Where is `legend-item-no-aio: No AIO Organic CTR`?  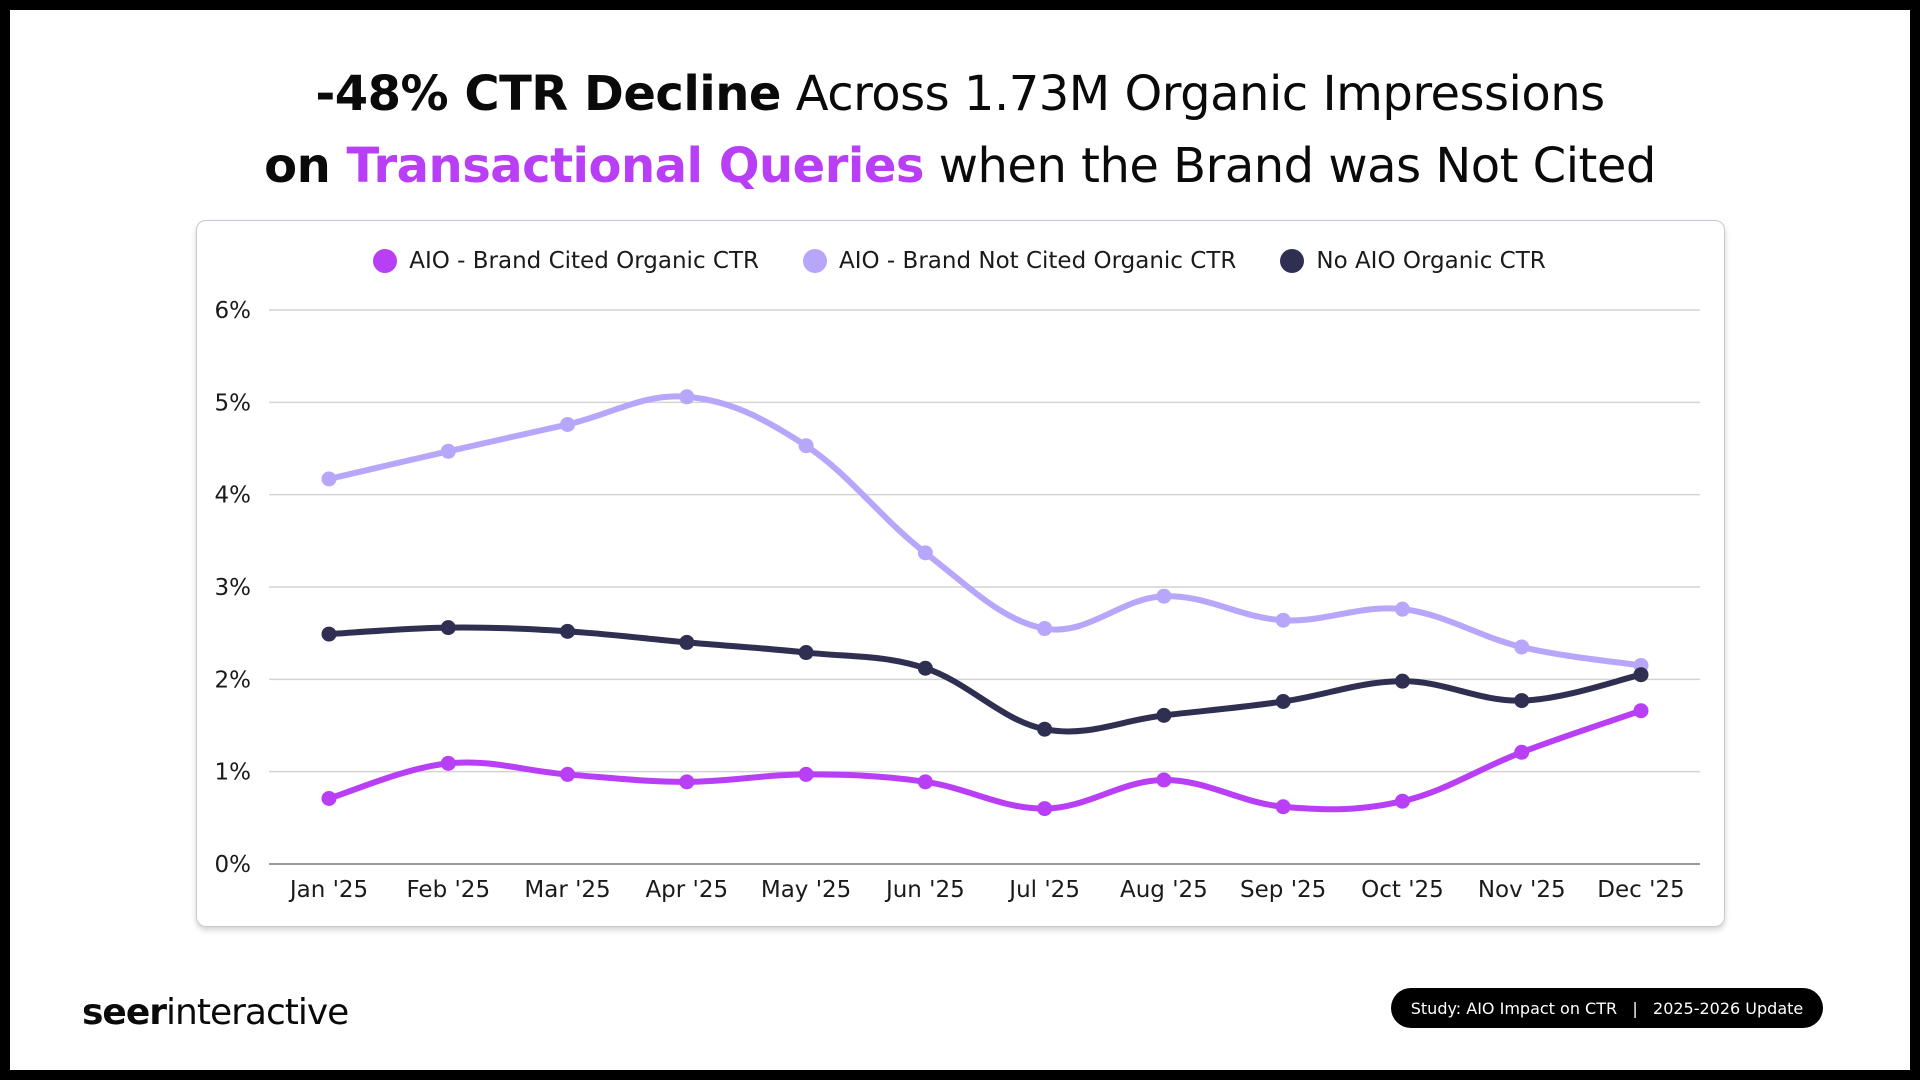
legend-item-no-aio: No AIO Organic CTR is located at coordinates (1413, 261).